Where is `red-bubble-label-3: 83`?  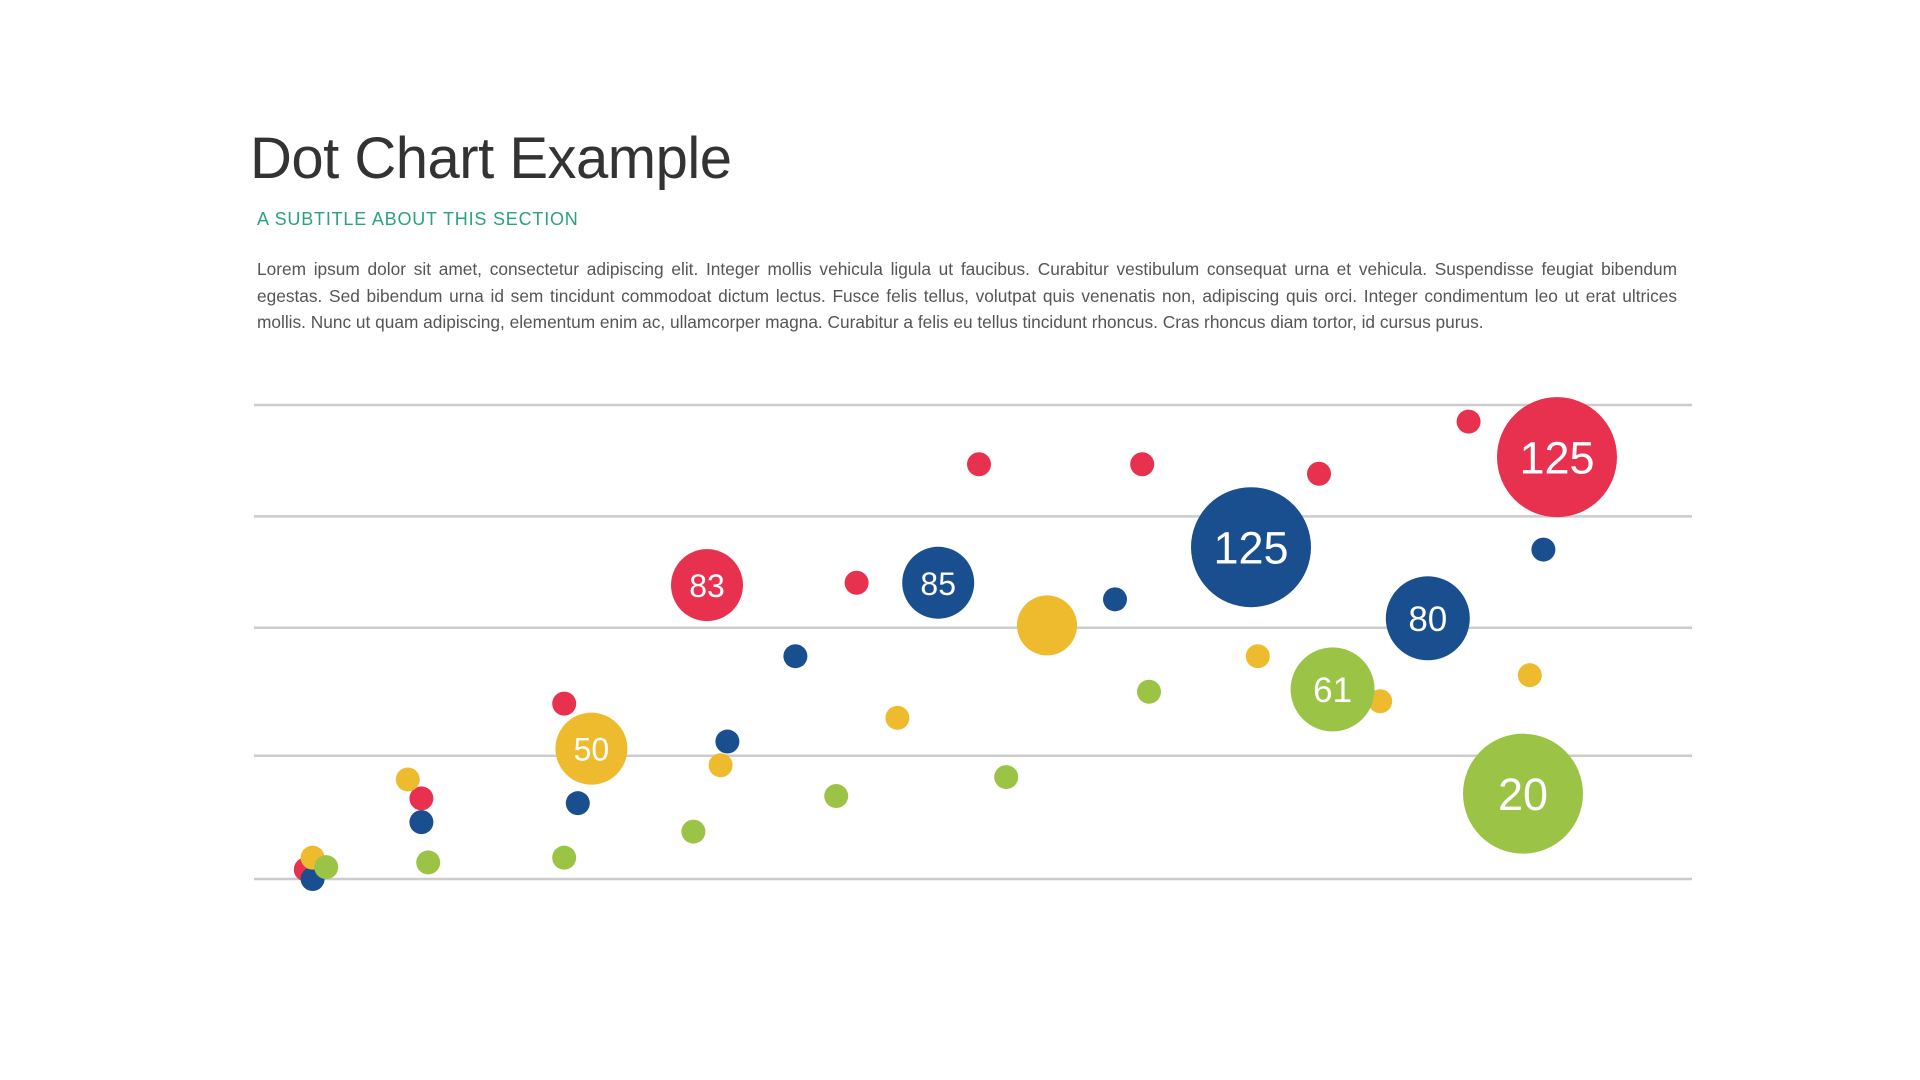 red-bubble-label-3: 83 is located at coordinates (707, 586).